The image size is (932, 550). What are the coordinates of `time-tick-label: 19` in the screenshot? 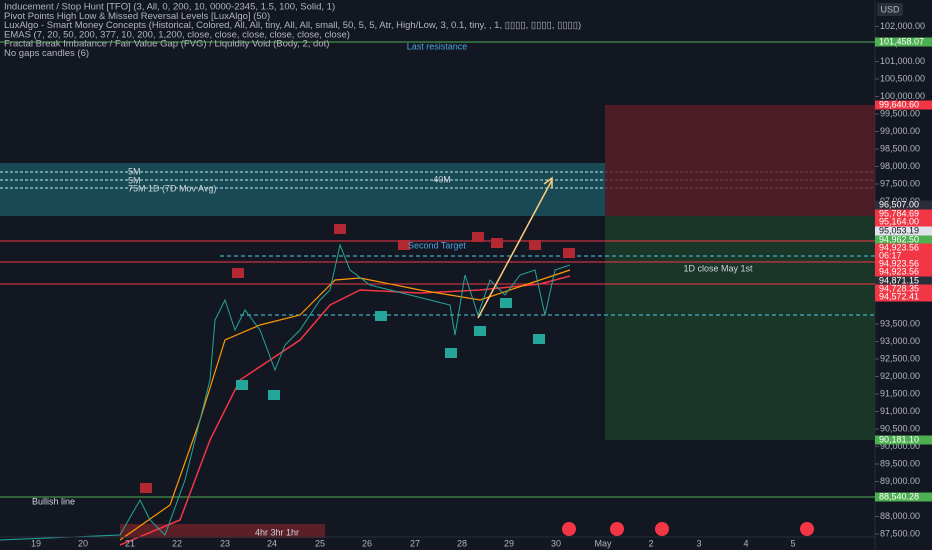 It's located at (36, 543).